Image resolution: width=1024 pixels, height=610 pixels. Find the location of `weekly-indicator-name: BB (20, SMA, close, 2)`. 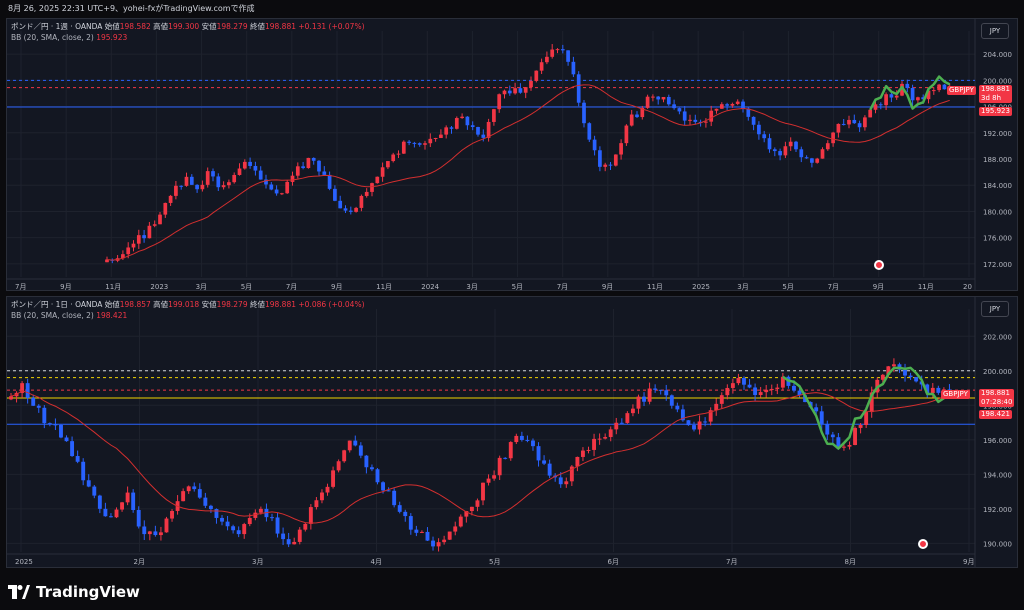

weekly-indicator-name: BB (20, SMA, close, 2) is located at coordinates (52, 37).